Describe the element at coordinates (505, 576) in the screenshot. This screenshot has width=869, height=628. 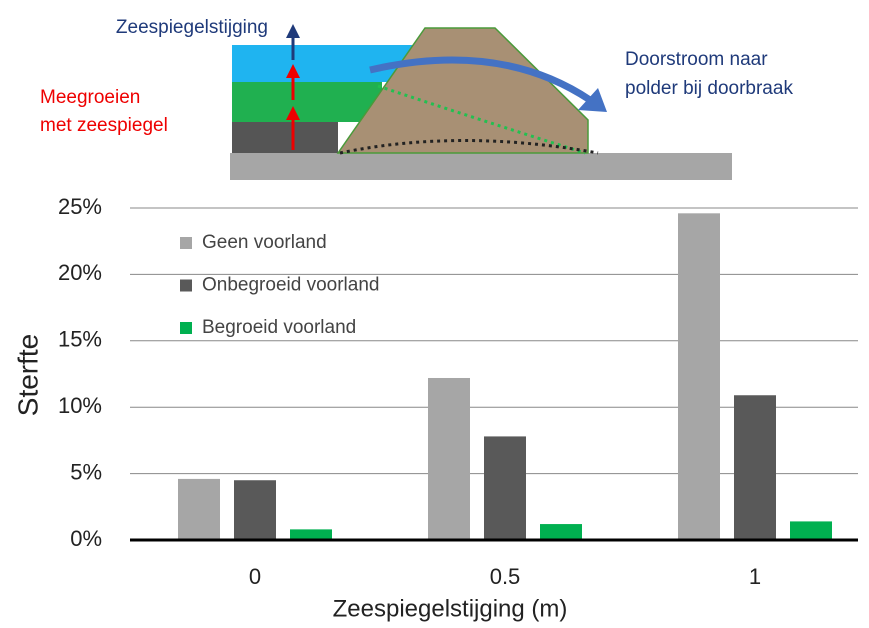
I see `x-tick-label: 0.5` at that location.